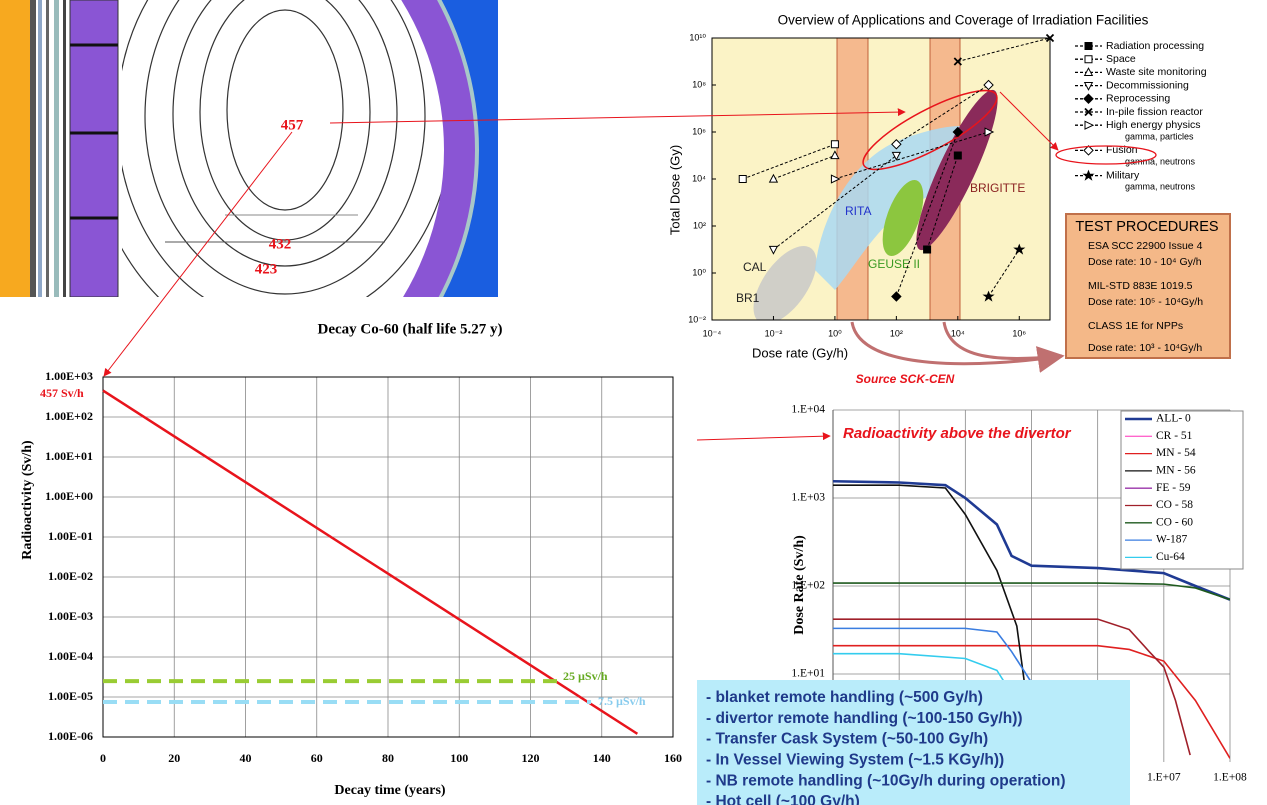 The width and height of the screenshot is (1267, 805). What do you see at coordinates (103, 758) in the screenshot?
I see `x-tick-label: 0` at bounding box center [103, 758].